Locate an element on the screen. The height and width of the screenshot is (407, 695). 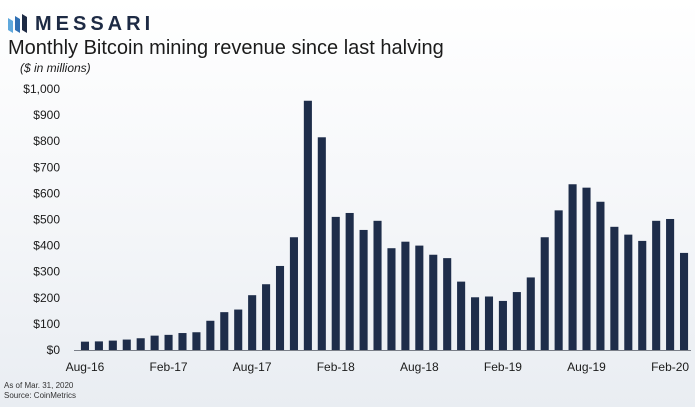
y-tick-label: $1,000 is located at coordinates (41, 89).